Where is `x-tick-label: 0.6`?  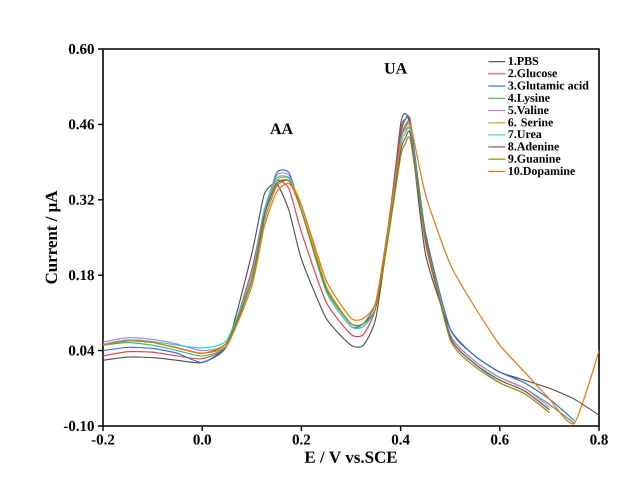
x-tick-label: 0.6 is located at coordinates (500, 439).